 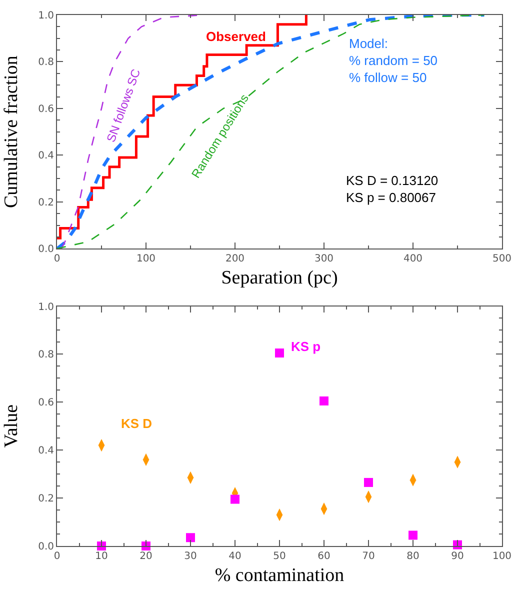 I want to click on series-label: KS D, so click(x=136, y=423).